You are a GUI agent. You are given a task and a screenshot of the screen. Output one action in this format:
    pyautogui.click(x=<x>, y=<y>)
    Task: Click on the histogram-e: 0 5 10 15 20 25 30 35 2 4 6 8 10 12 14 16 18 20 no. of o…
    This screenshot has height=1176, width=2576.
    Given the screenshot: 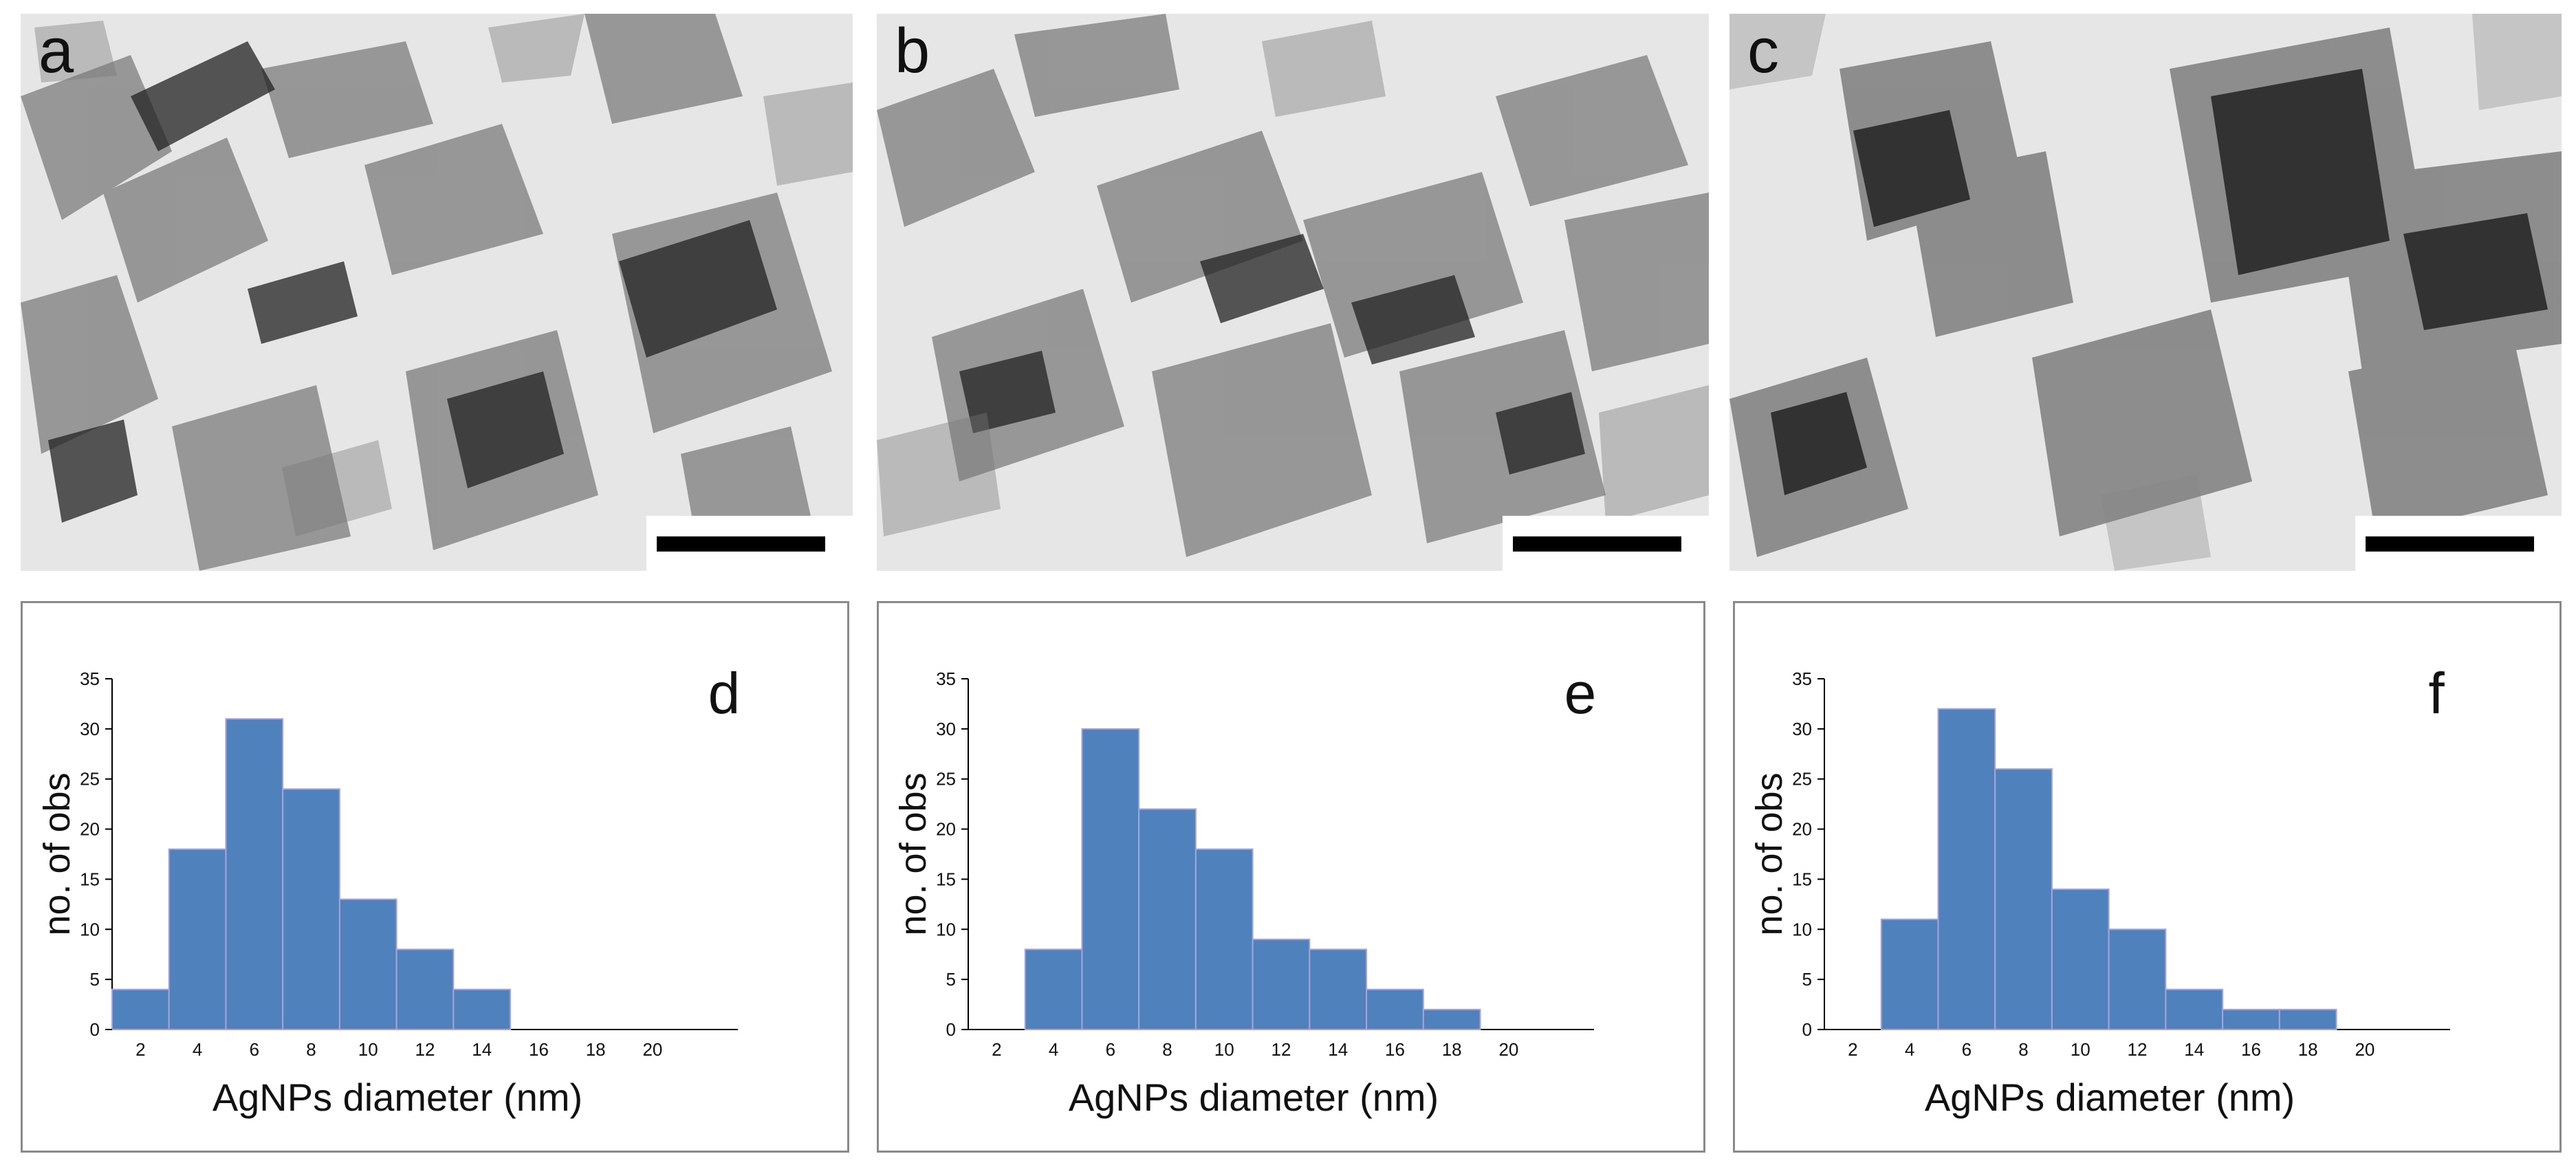 What is the action you would take?
    pyautogui.click(x=1245, y=890)
    